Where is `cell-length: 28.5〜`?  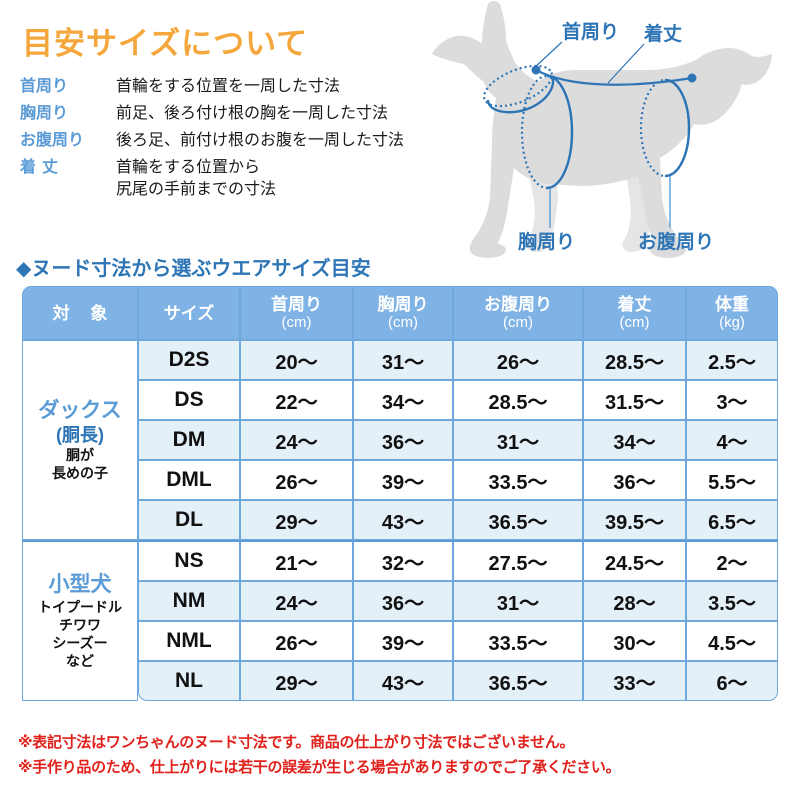
cell-length: 28.5〜 is located at coordinates (634, 360).